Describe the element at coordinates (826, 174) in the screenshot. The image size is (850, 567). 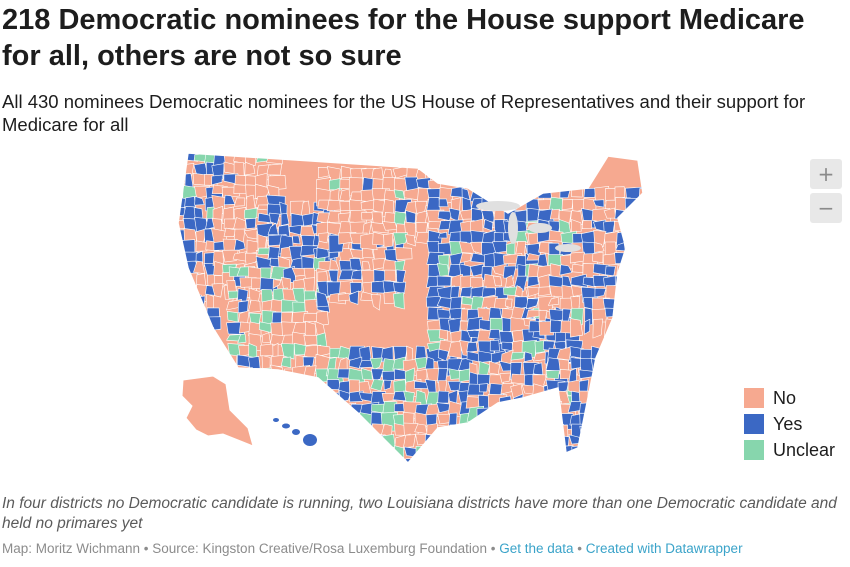
I see `zoom-in-button: +` at that location.